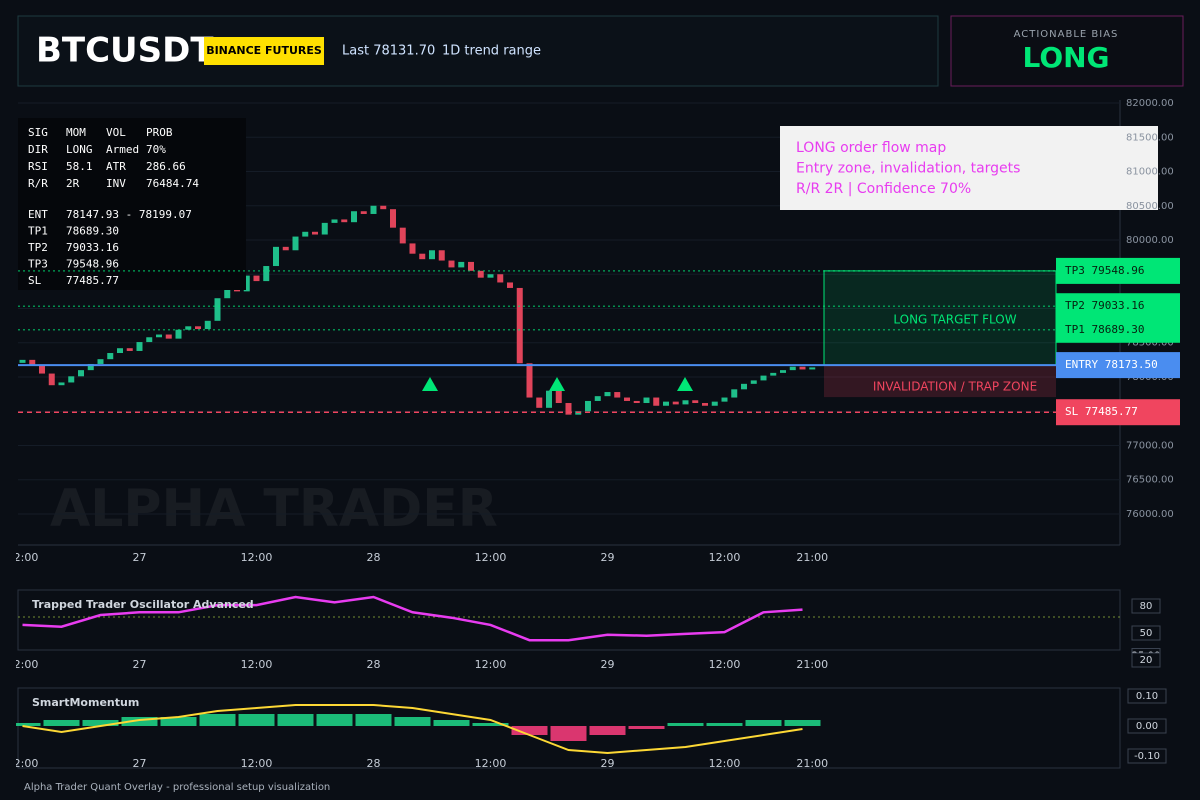 The image size is (1200, 800). I want to click on bias-label: ACTIONABLE BIAS, so click(1066, 34).